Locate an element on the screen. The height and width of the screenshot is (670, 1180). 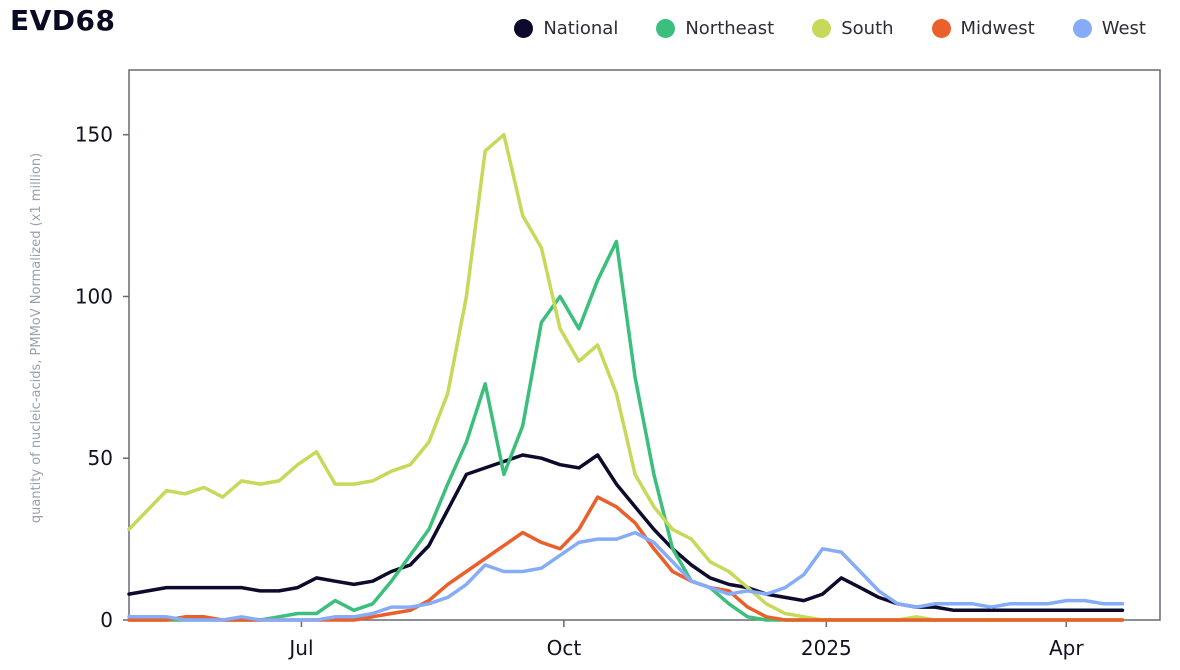
y-tick-label: 50 is located at coordinates (100, 458).